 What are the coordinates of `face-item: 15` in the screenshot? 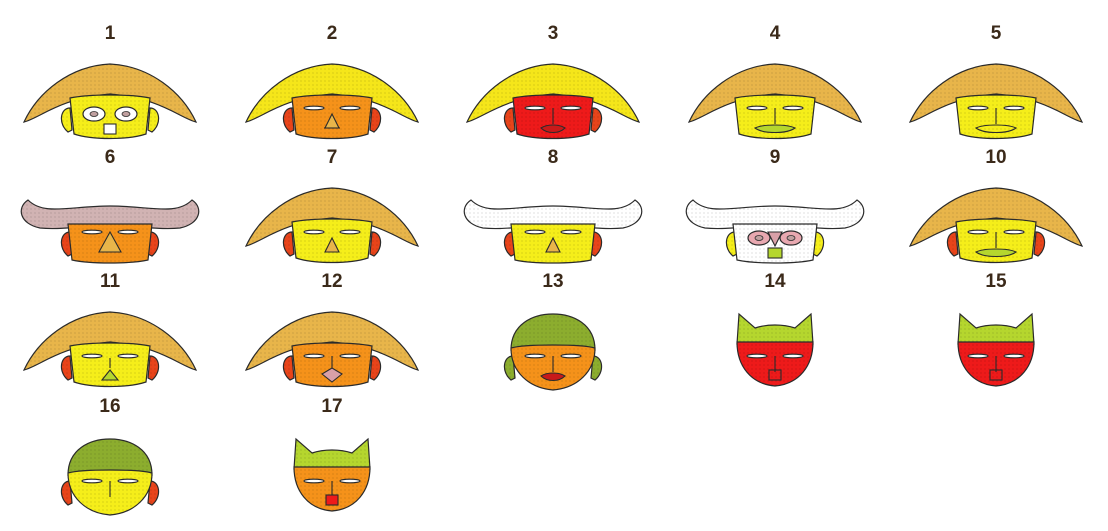 It's located at (996, 334).